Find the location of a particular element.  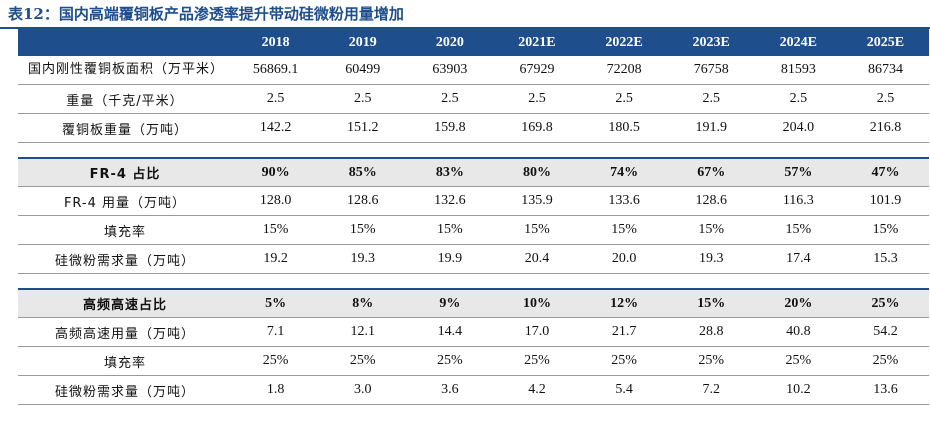

table-cell: 74% is located at coordinates (624, 172).